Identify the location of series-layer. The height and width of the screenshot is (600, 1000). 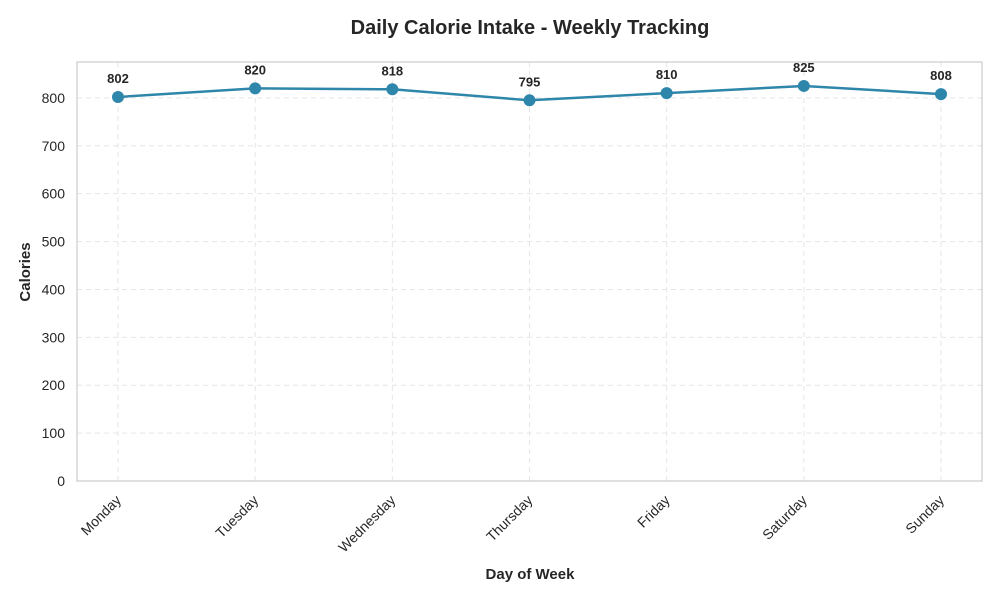
(529, 93).